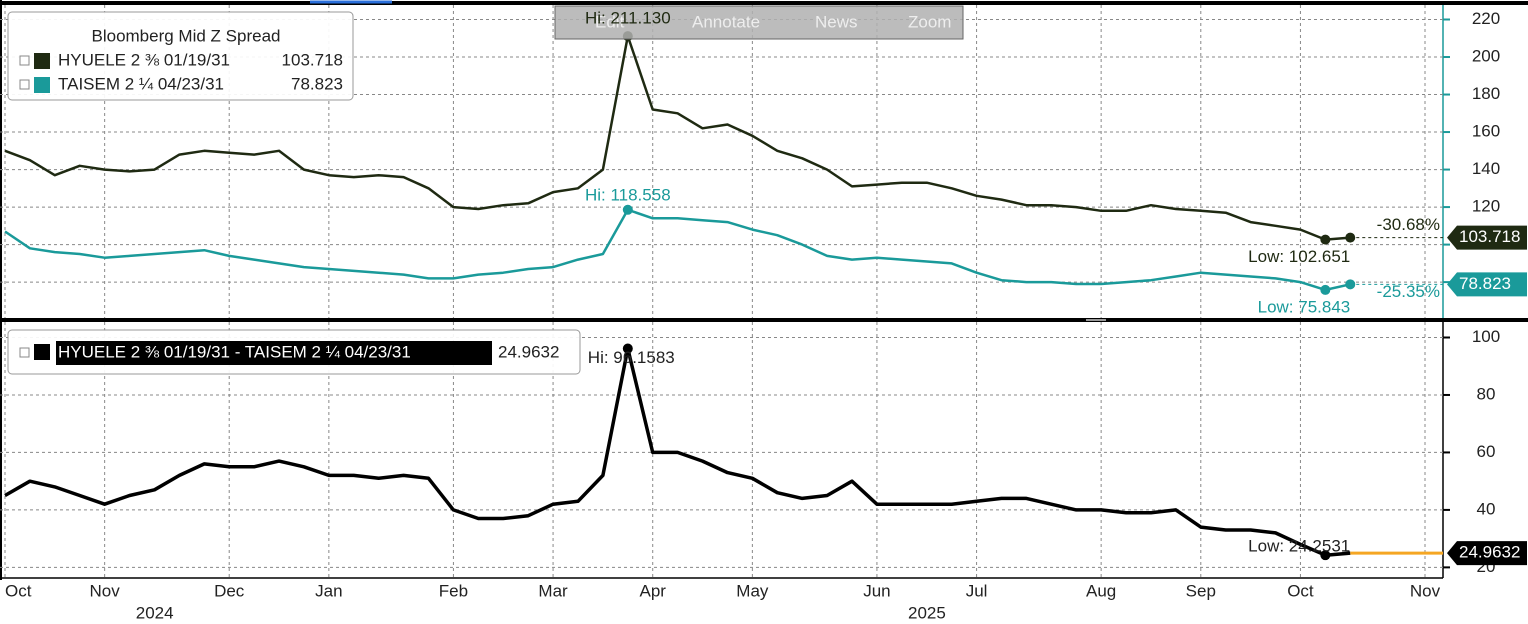 This screenshot has height=624, width=1528. What do you see at coordinates (610, 21) in the screenshot?
I see `toolbar-button: Edit` at bounding box center [610, 21].